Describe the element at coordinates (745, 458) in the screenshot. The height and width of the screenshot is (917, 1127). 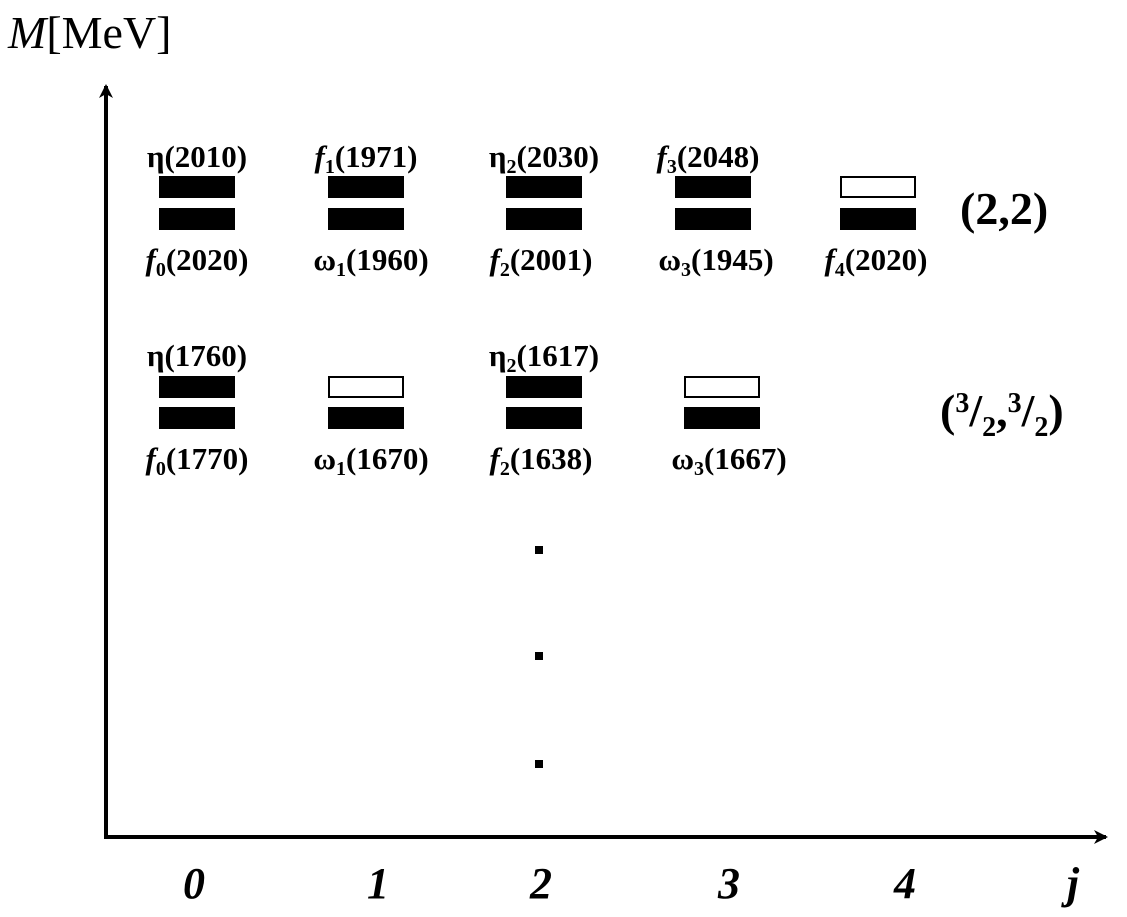
I see `particle-mass: (1667)` at that location.